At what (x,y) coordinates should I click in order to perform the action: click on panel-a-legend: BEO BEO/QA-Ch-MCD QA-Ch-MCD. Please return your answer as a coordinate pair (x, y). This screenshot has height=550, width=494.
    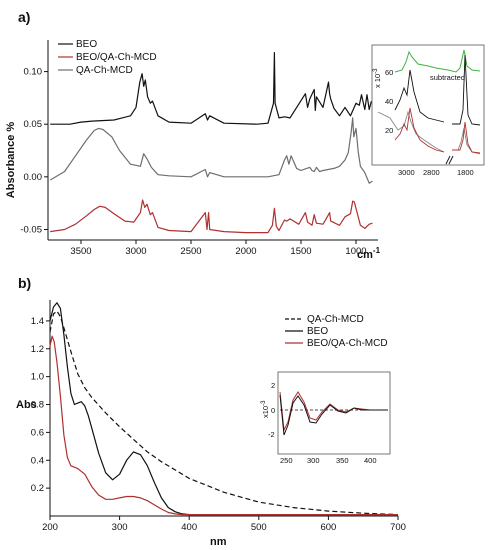
    Looking at the image, I should click on (107, 57).